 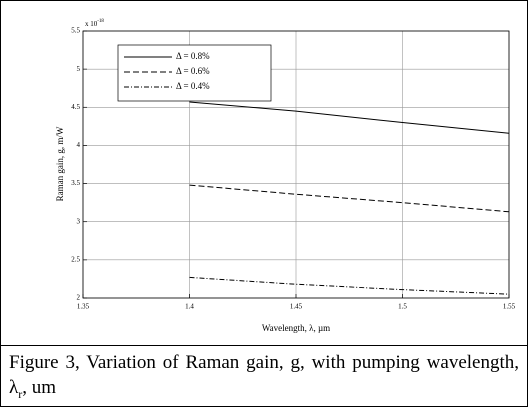 I want to click on x-axis-label: Wavelength, λ, µm, so click(x=296, y=328).